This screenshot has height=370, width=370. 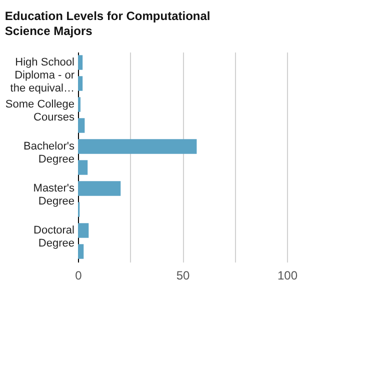 What do you see at coordinates (54, 195) in the screenshot?
I see `y-tick-label: Master's Degree` at bounding box center [54, 195].